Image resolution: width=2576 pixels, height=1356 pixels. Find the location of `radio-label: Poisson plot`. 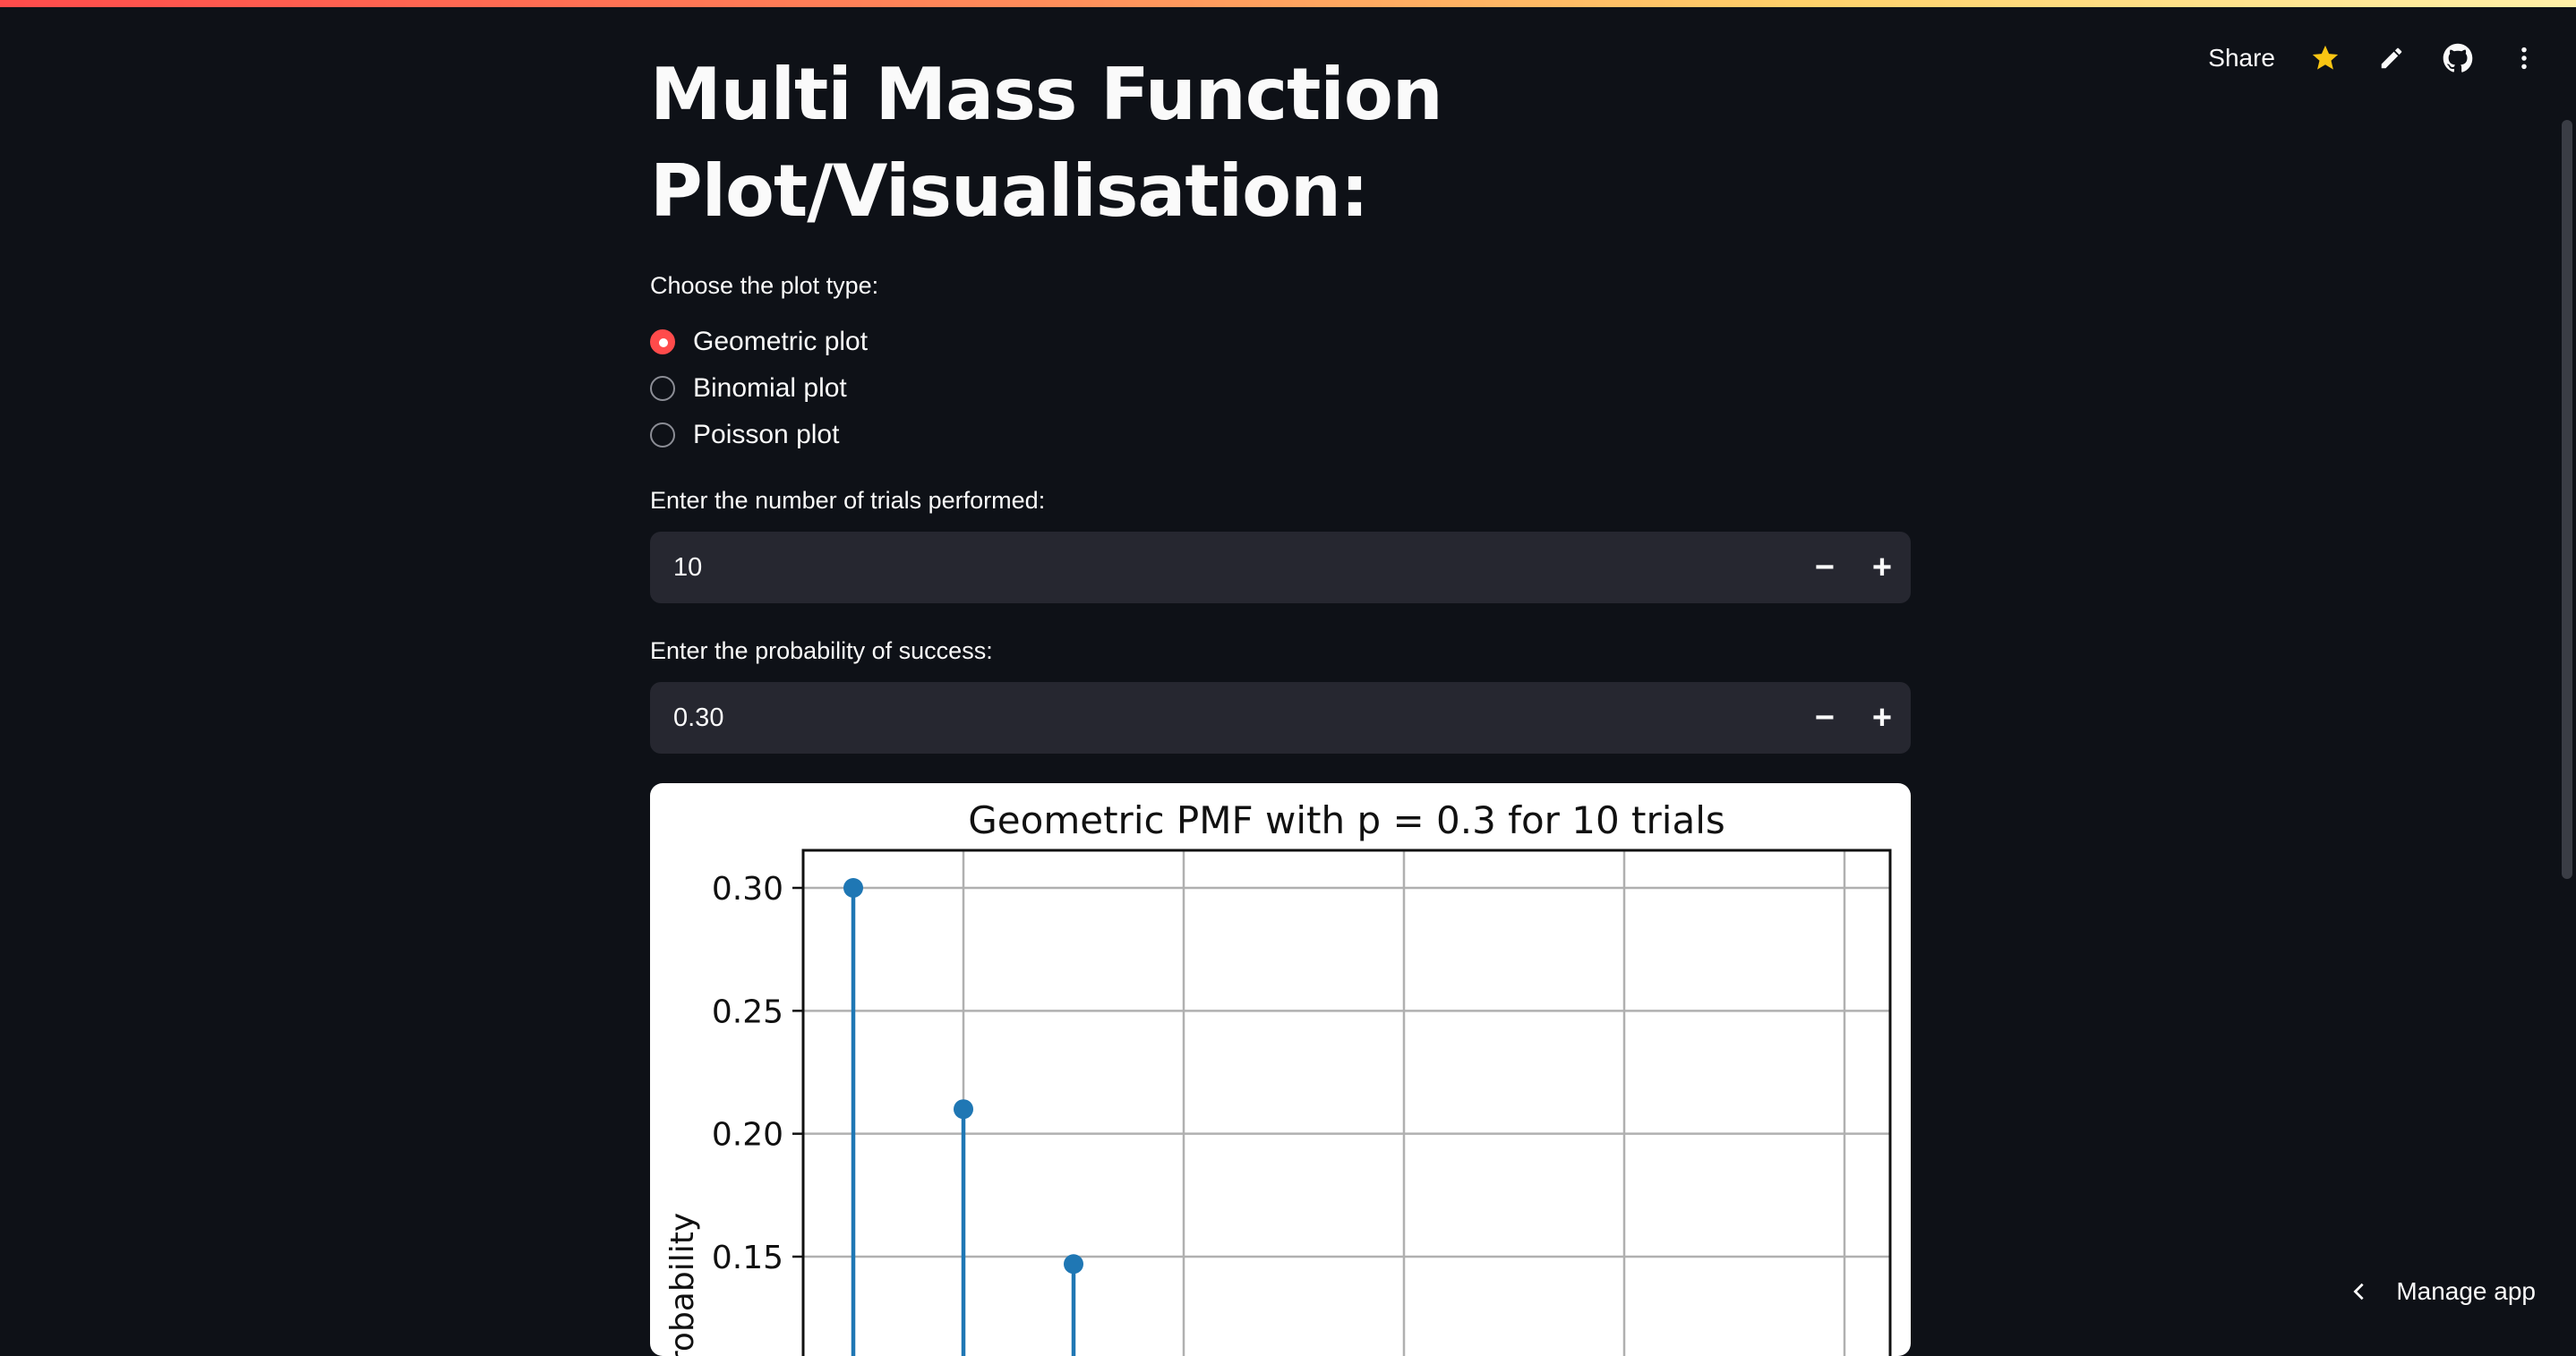

radio-label: Poisson plot is located at coordinates (766, 435).